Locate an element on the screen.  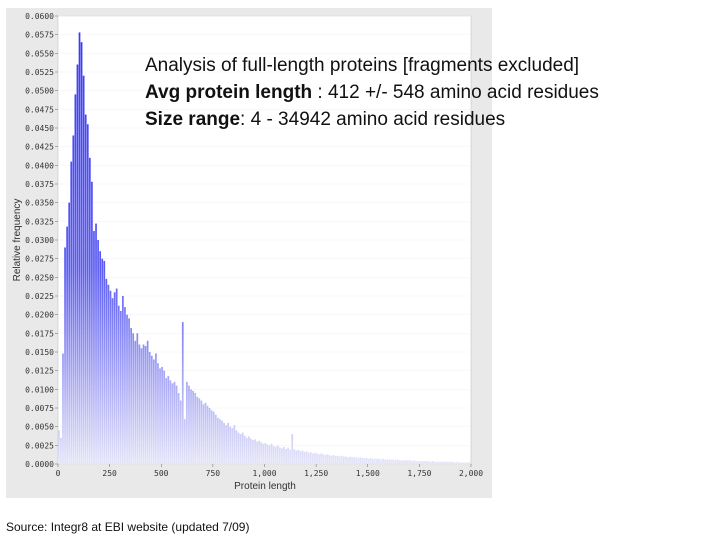
y-tick-label: 0.0400 is located at coordinates (39, 165).